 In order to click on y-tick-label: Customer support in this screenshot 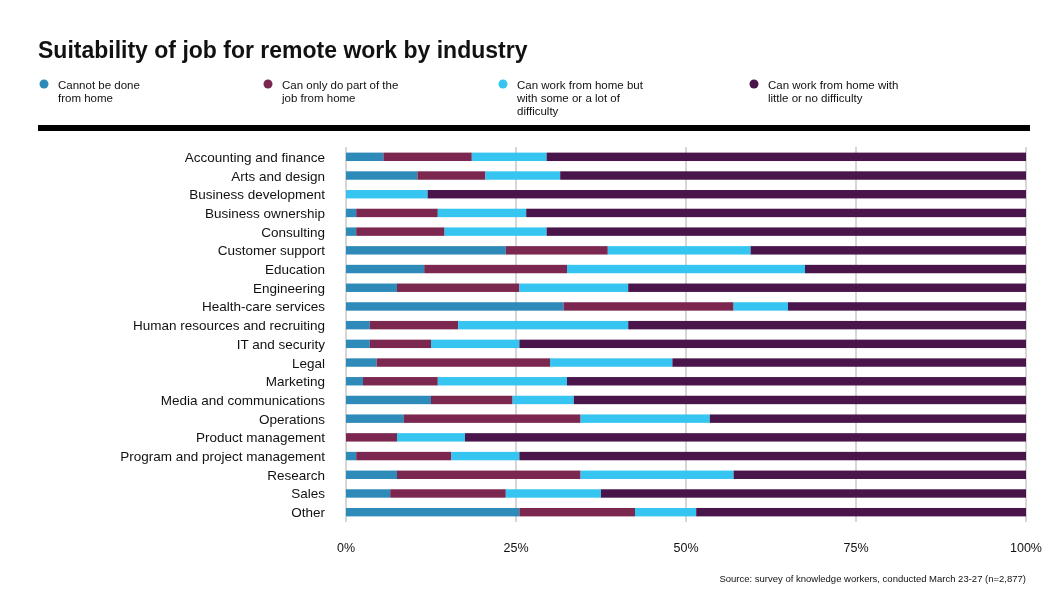, I will do `click(271, 251)`.